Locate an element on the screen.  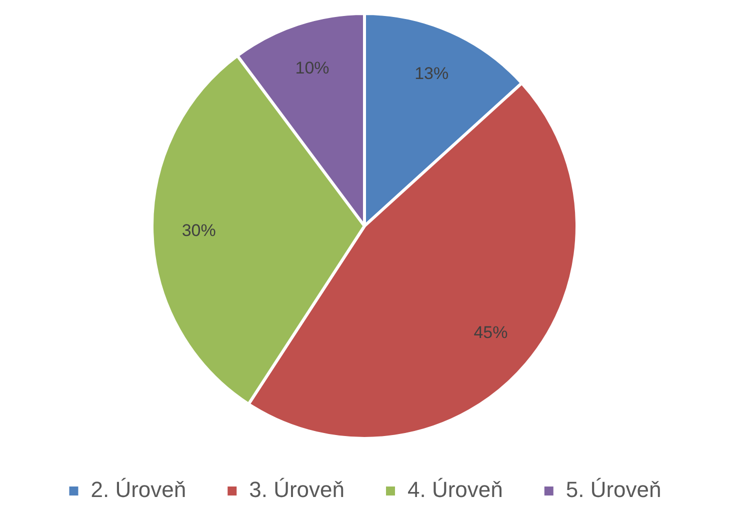
data-label: 30% is located at coordinates (199, 230).